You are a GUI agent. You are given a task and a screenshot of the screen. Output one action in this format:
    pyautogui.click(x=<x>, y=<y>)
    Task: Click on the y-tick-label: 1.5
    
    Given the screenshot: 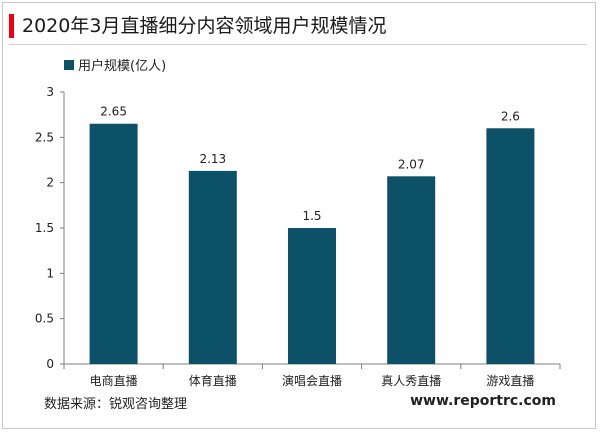 What is the action you would take?
    pyautogui.click(x=44, y=228)
    